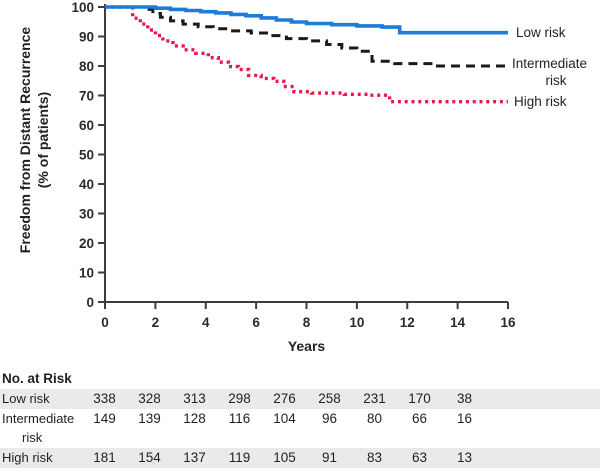  I want to click on y-tick-label: 90, so click(86, 37).